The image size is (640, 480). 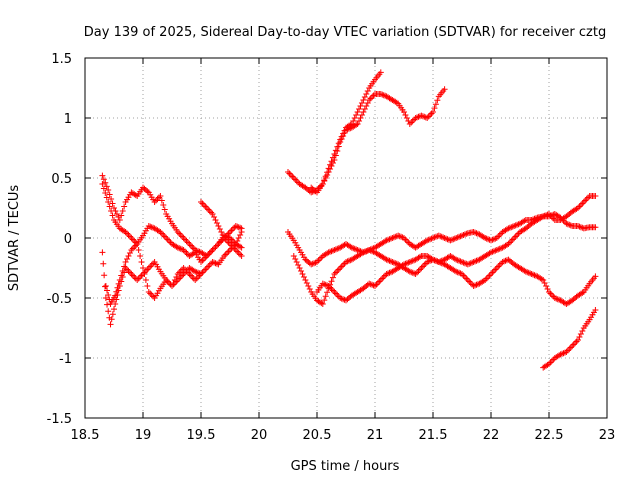 What do you see at coordinates (345, 466) in the screenshot?
I see `x-axis-label: GPS time / hours` at bounding box center [345, 466].